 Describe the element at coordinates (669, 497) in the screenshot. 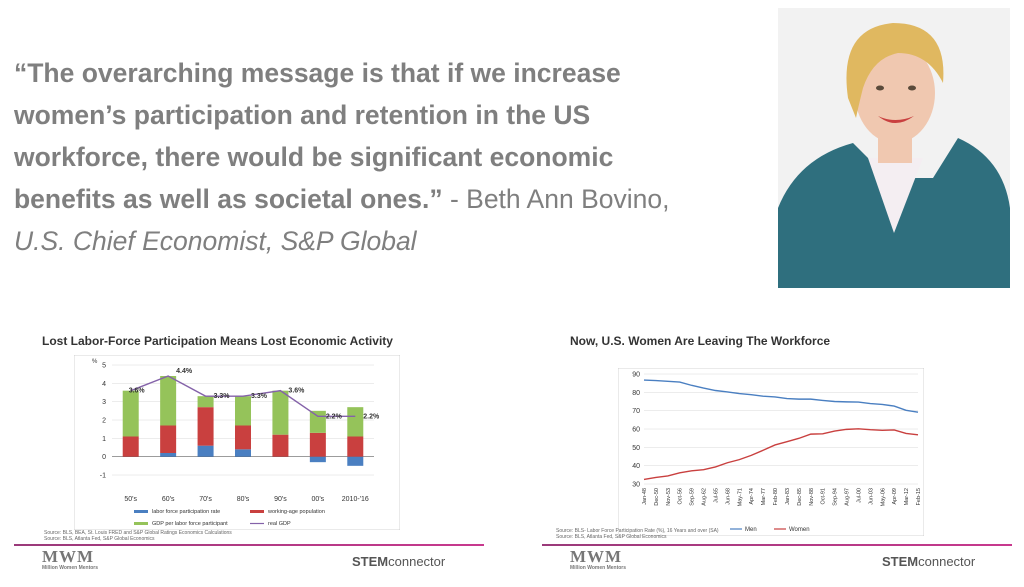

I see `x-tick-label: Nov-53` at that location.